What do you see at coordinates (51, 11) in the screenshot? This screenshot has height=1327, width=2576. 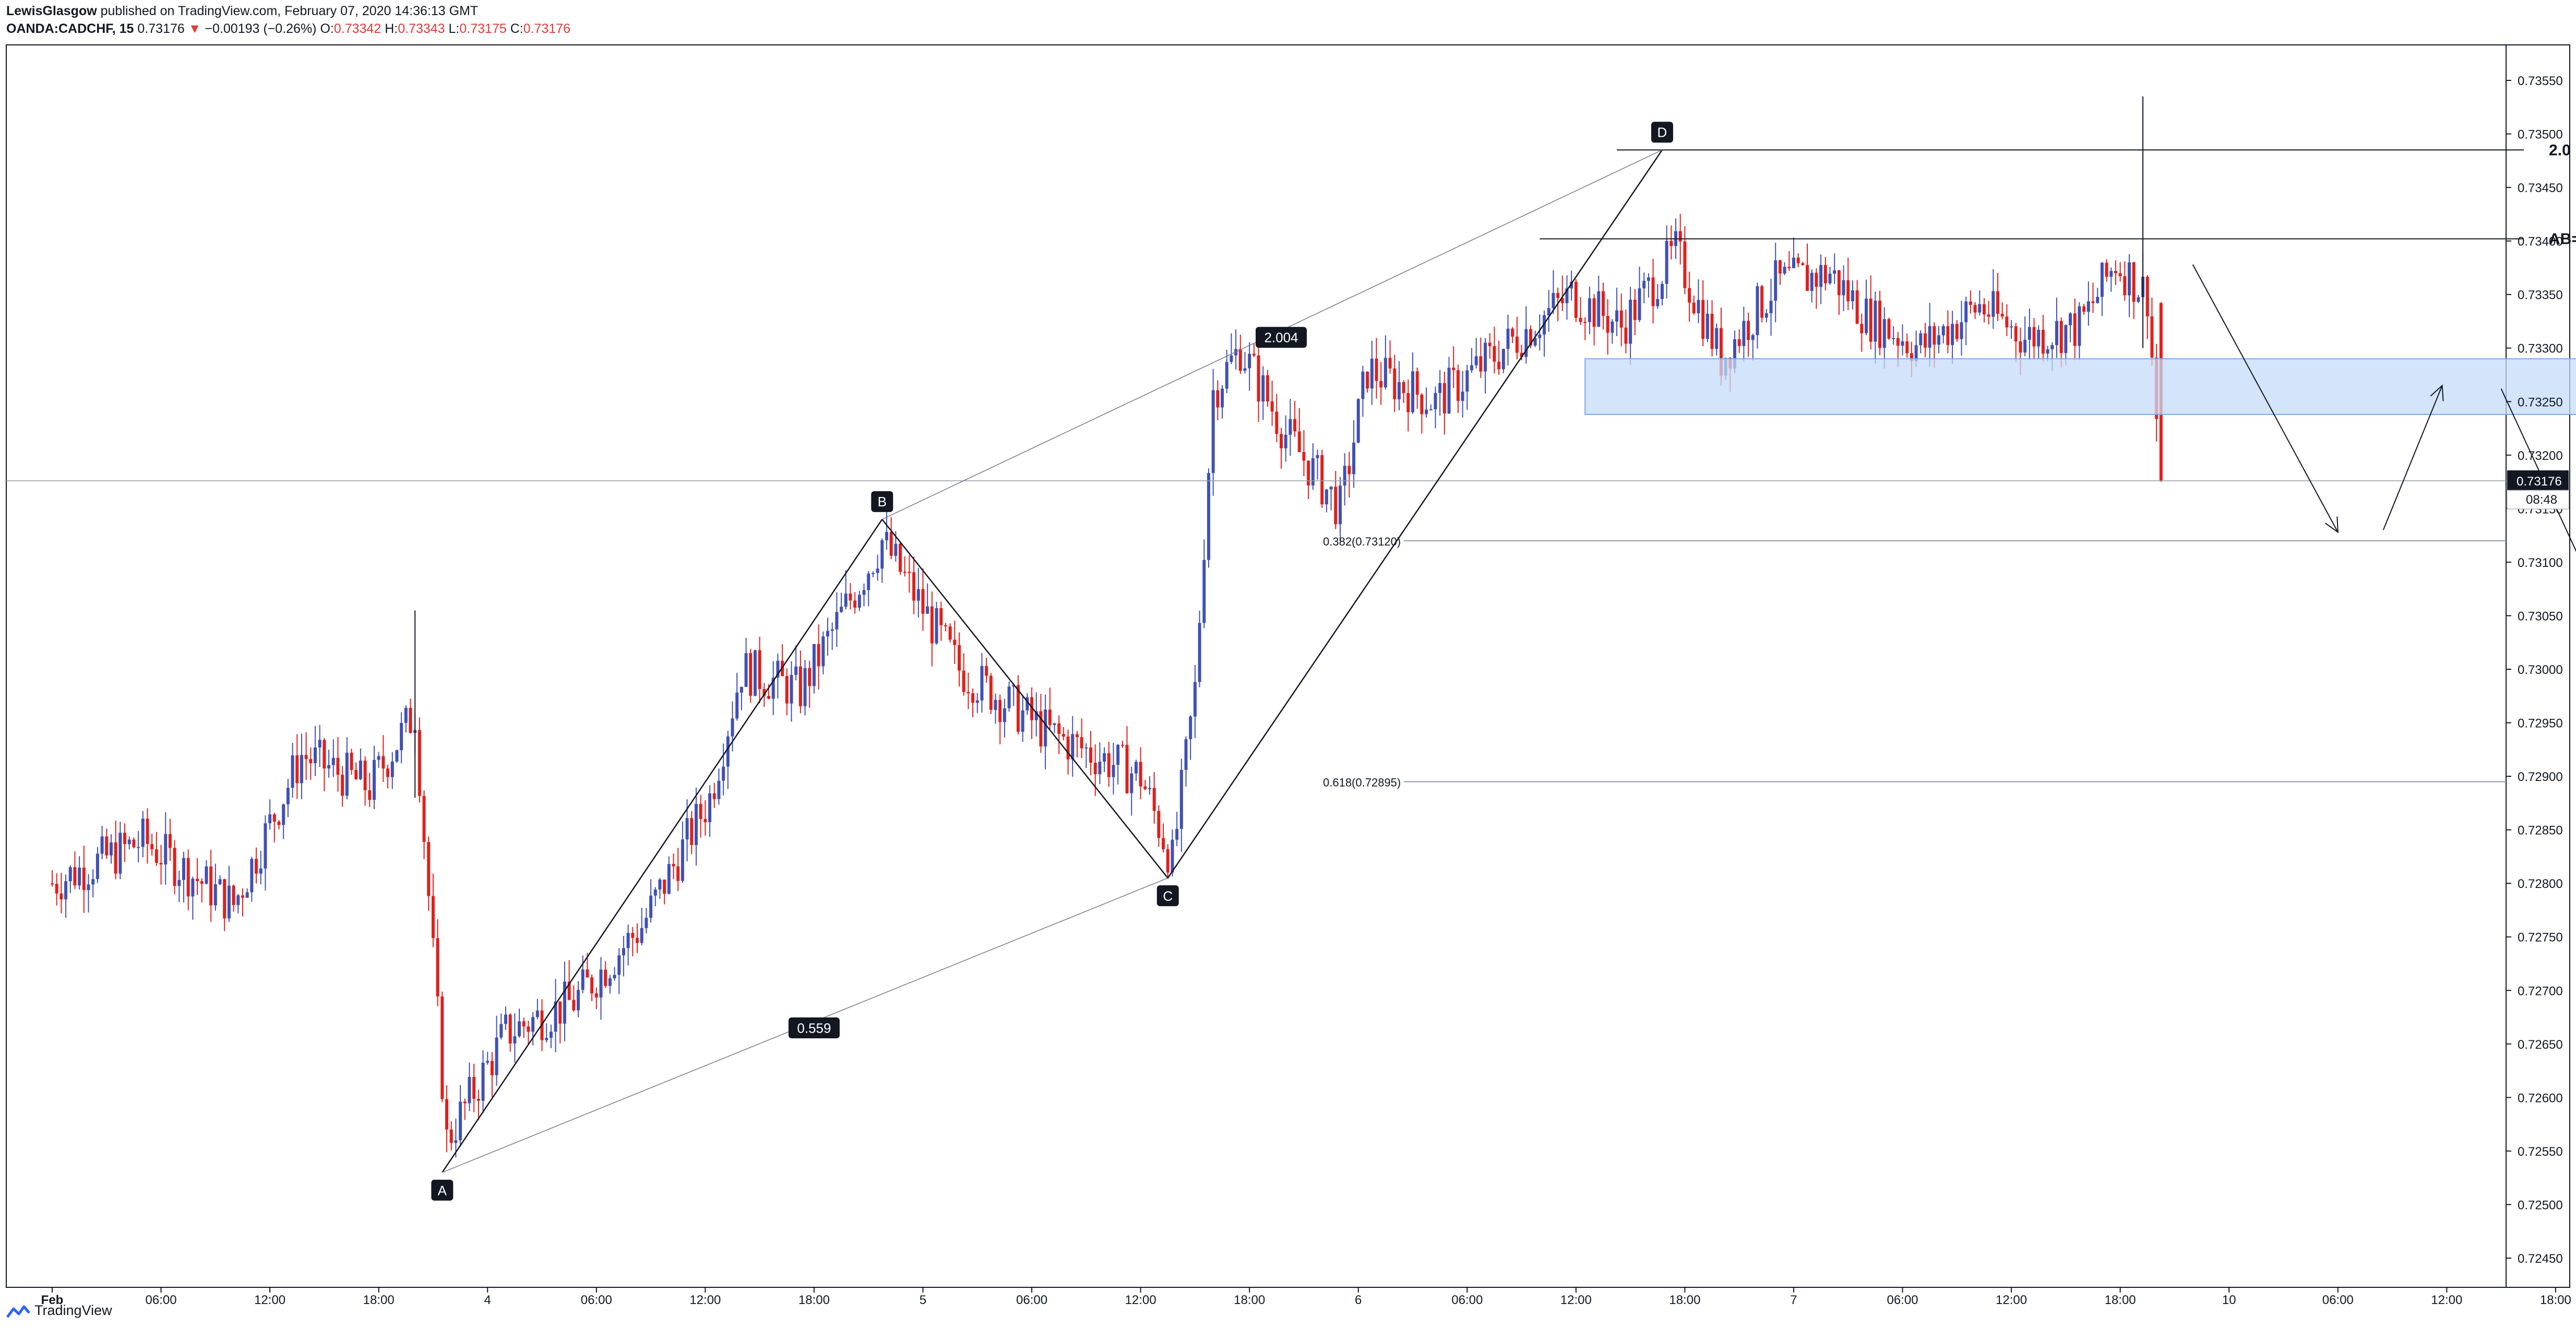 I see `author-name: LewisGlasgow` at bounding box center [51, 11].